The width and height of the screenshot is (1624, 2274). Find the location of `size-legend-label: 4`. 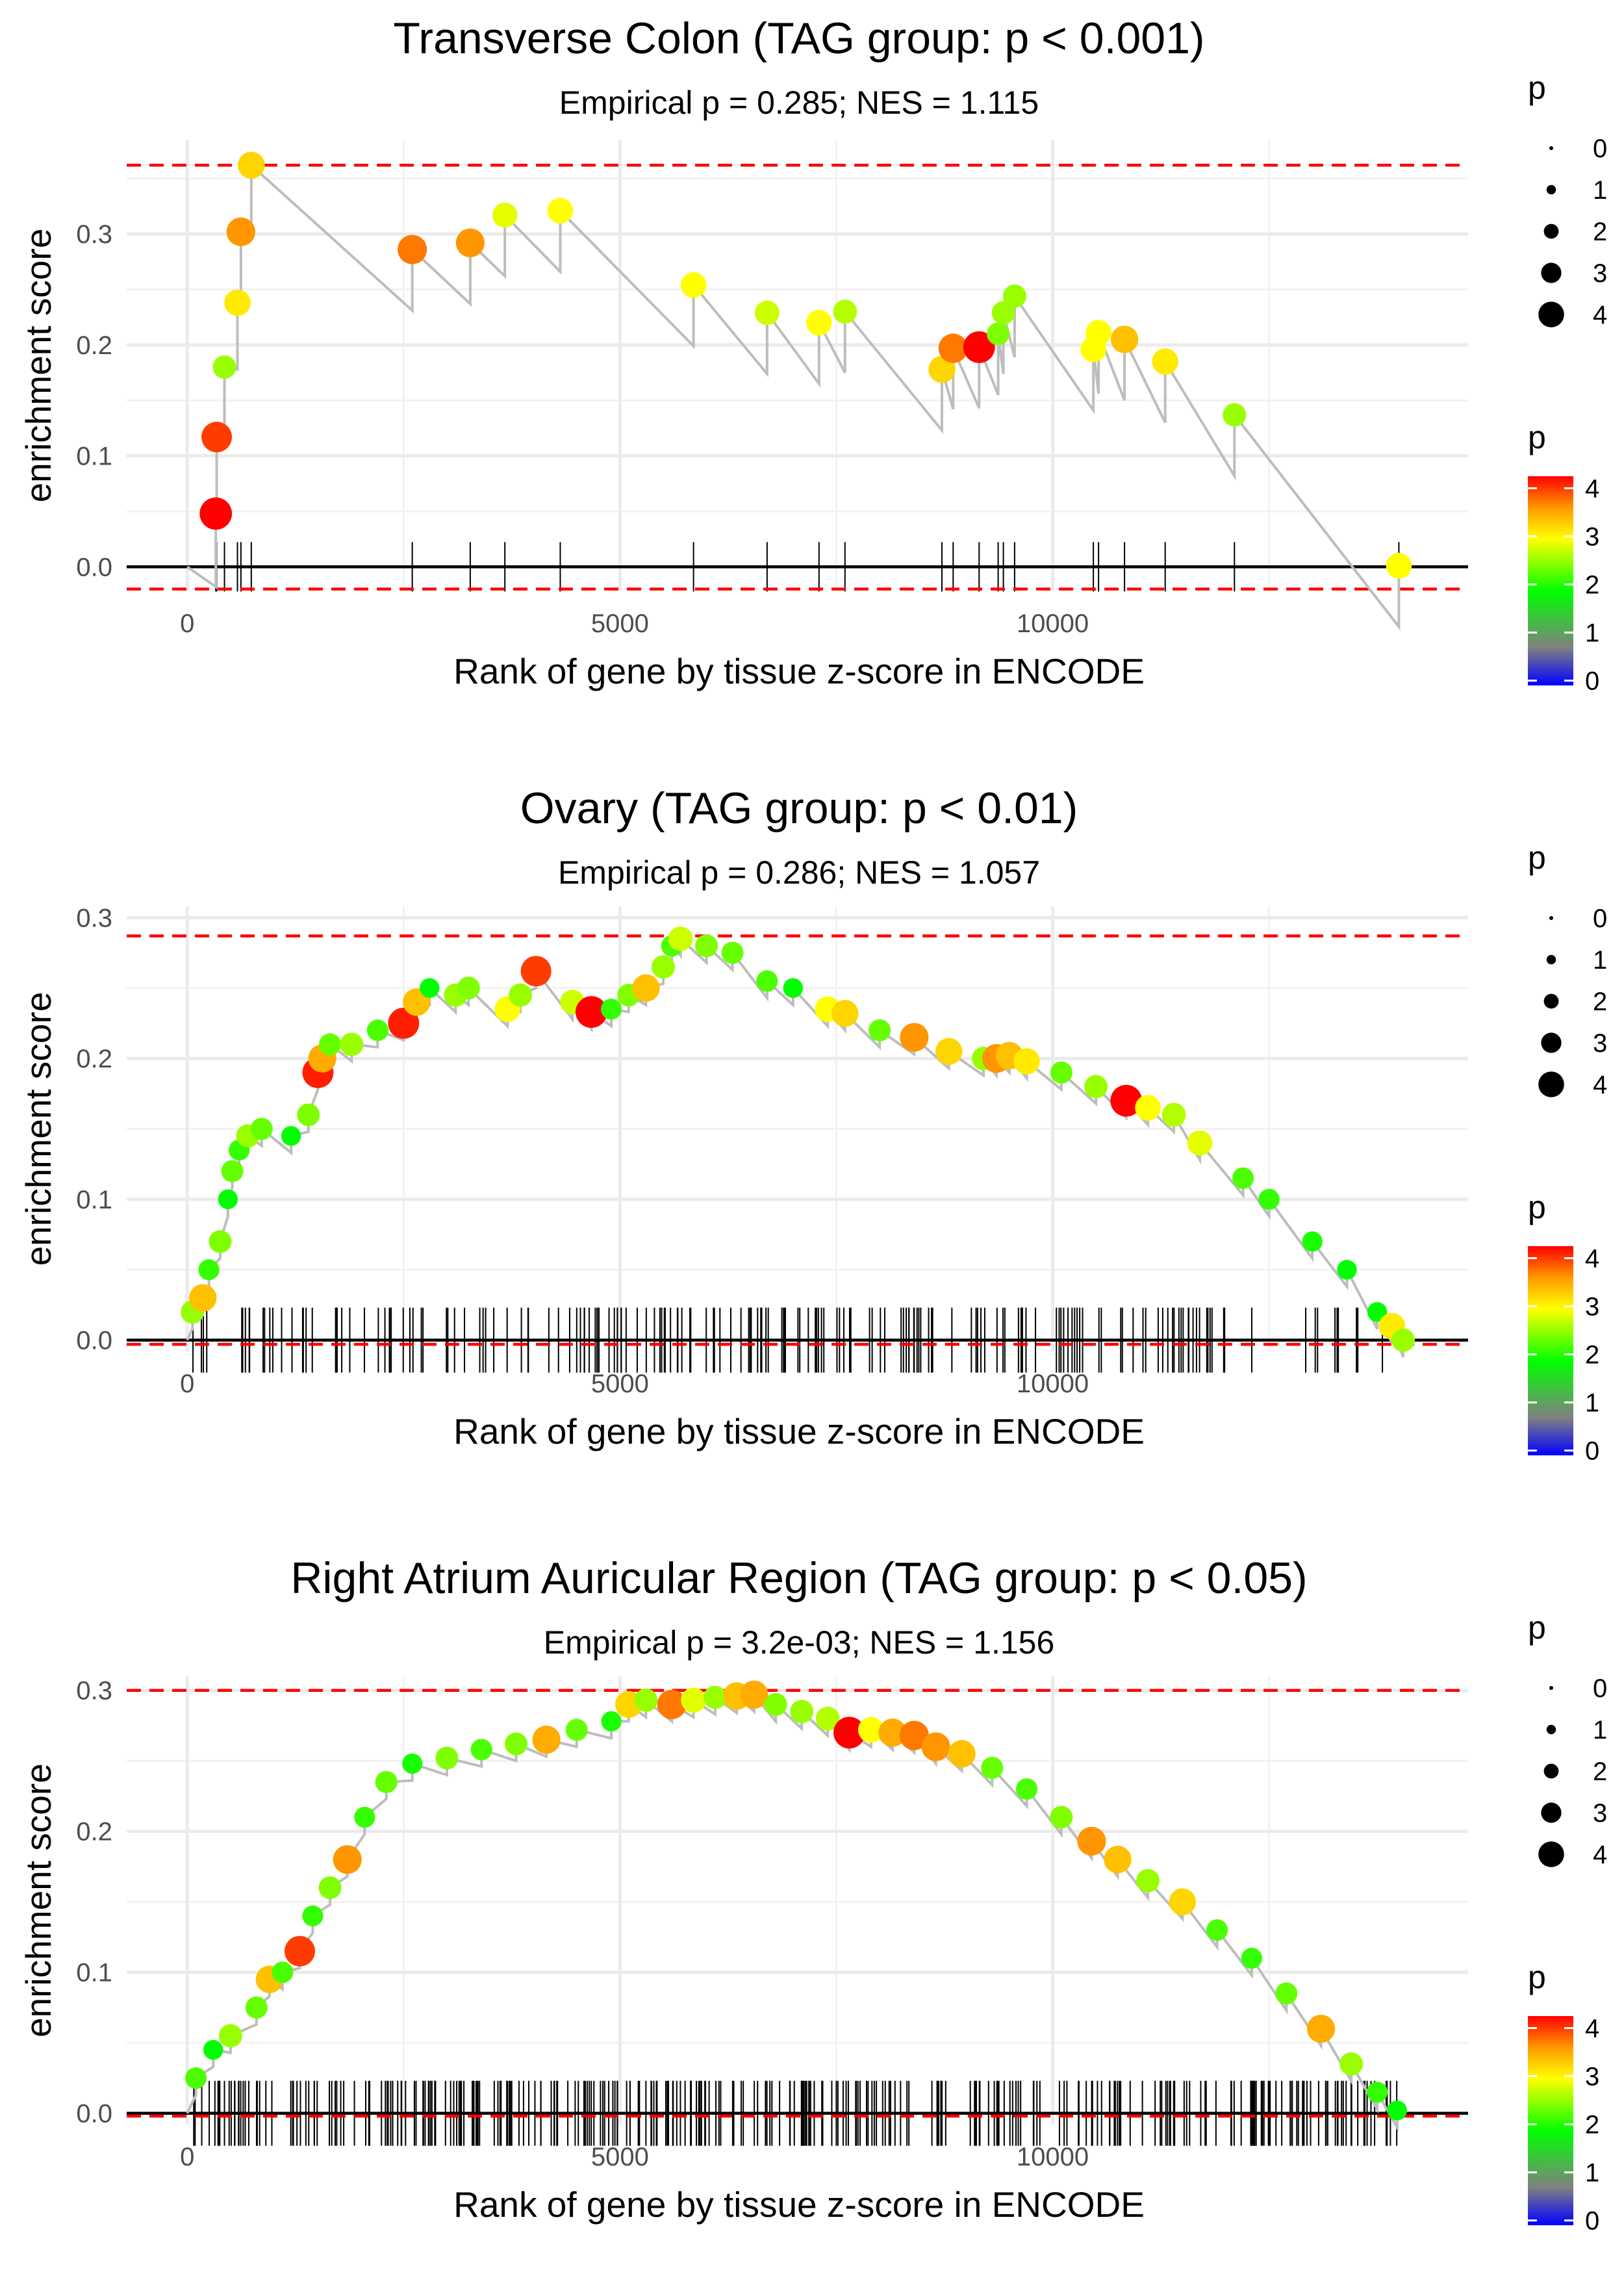

size-legend-label: 4 is located at coordinates (1600, 315).